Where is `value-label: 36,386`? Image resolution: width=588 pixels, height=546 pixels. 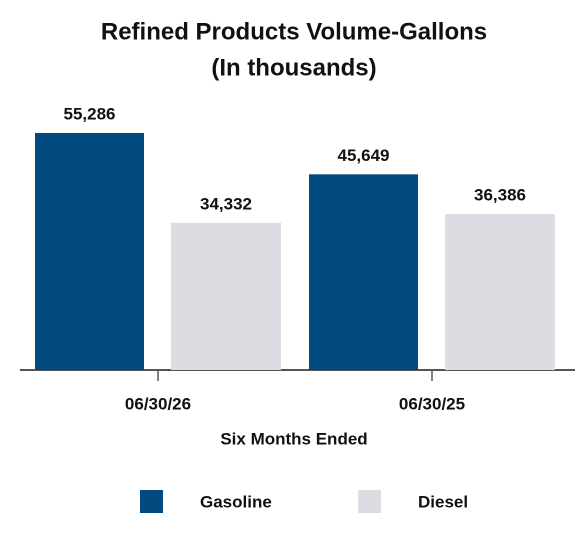 value-label: 36,386 is located at coordinates (500, 195).